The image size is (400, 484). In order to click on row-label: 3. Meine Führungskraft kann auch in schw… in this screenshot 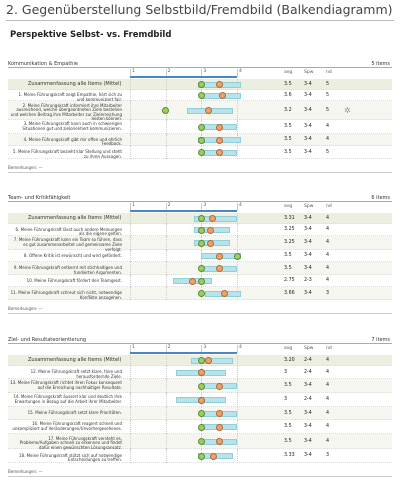, I will do `click(72, 126)`.